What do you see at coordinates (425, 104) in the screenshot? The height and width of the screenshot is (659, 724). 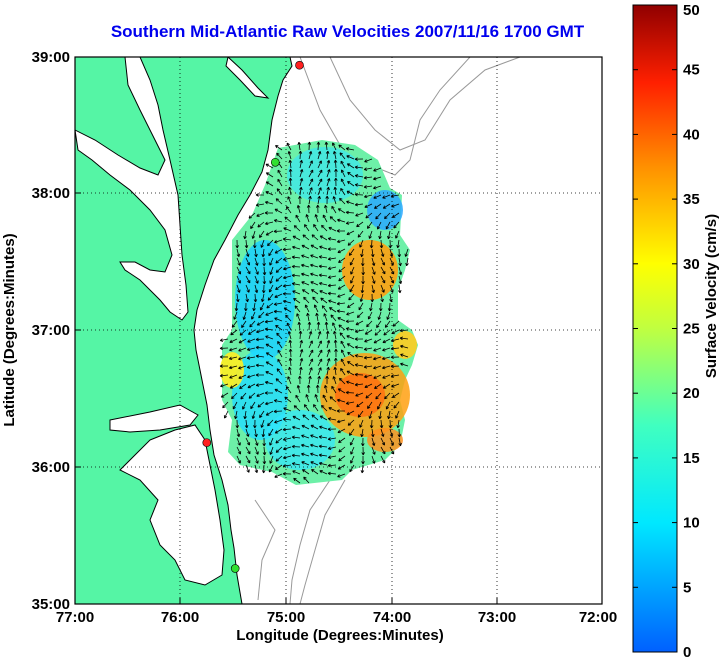 I see `shelf-contour` at bounding box center [425, 104].